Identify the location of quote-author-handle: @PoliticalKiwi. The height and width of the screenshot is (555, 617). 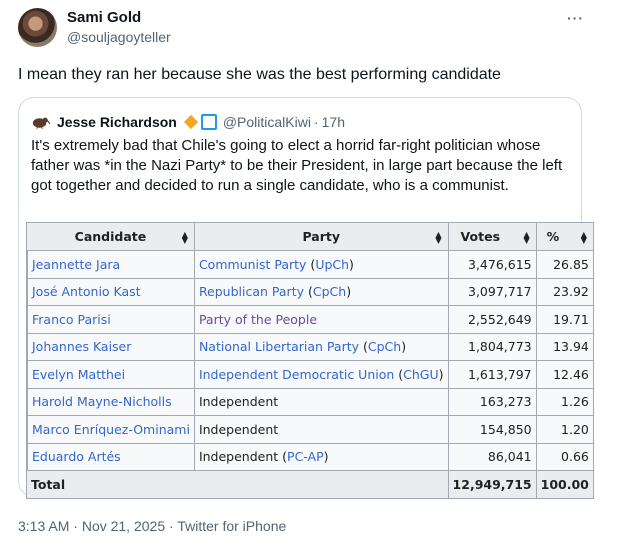
(266, 122).